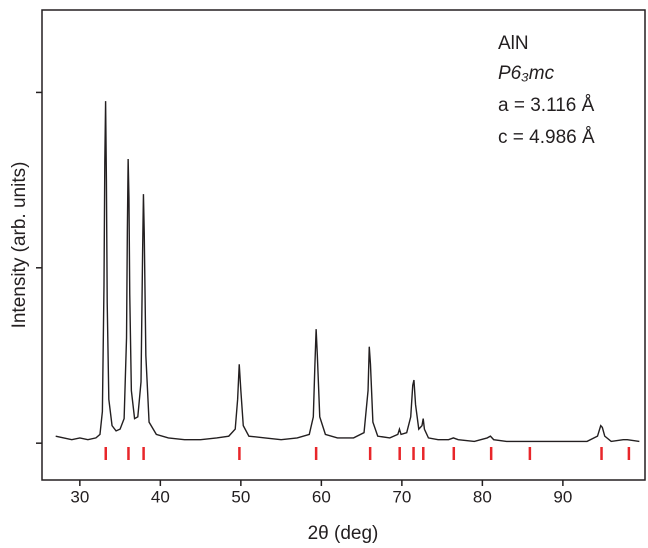  What do you see at coordinates (546, 105) in the screenshot?
I see `annotation: a = 3.116 Å` at bounding box center [546, 105].